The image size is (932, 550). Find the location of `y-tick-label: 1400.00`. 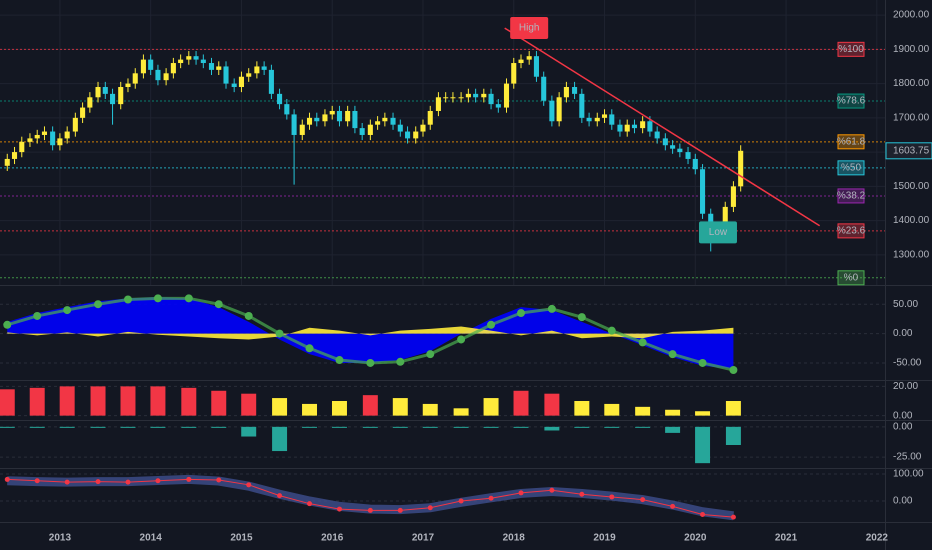

y-tick-label: 1400.00 is located at coordinates (911, 220).